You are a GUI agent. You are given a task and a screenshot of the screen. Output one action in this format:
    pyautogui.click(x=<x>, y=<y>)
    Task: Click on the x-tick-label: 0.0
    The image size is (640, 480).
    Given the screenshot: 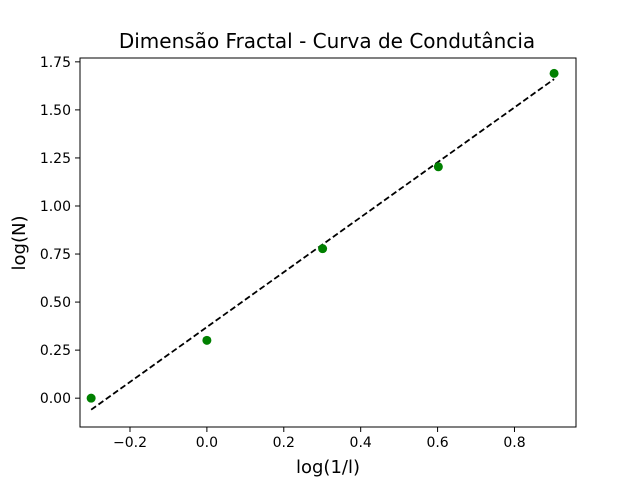 What is the action you would take?
    pyautogui.click(x=207, y=443)
    